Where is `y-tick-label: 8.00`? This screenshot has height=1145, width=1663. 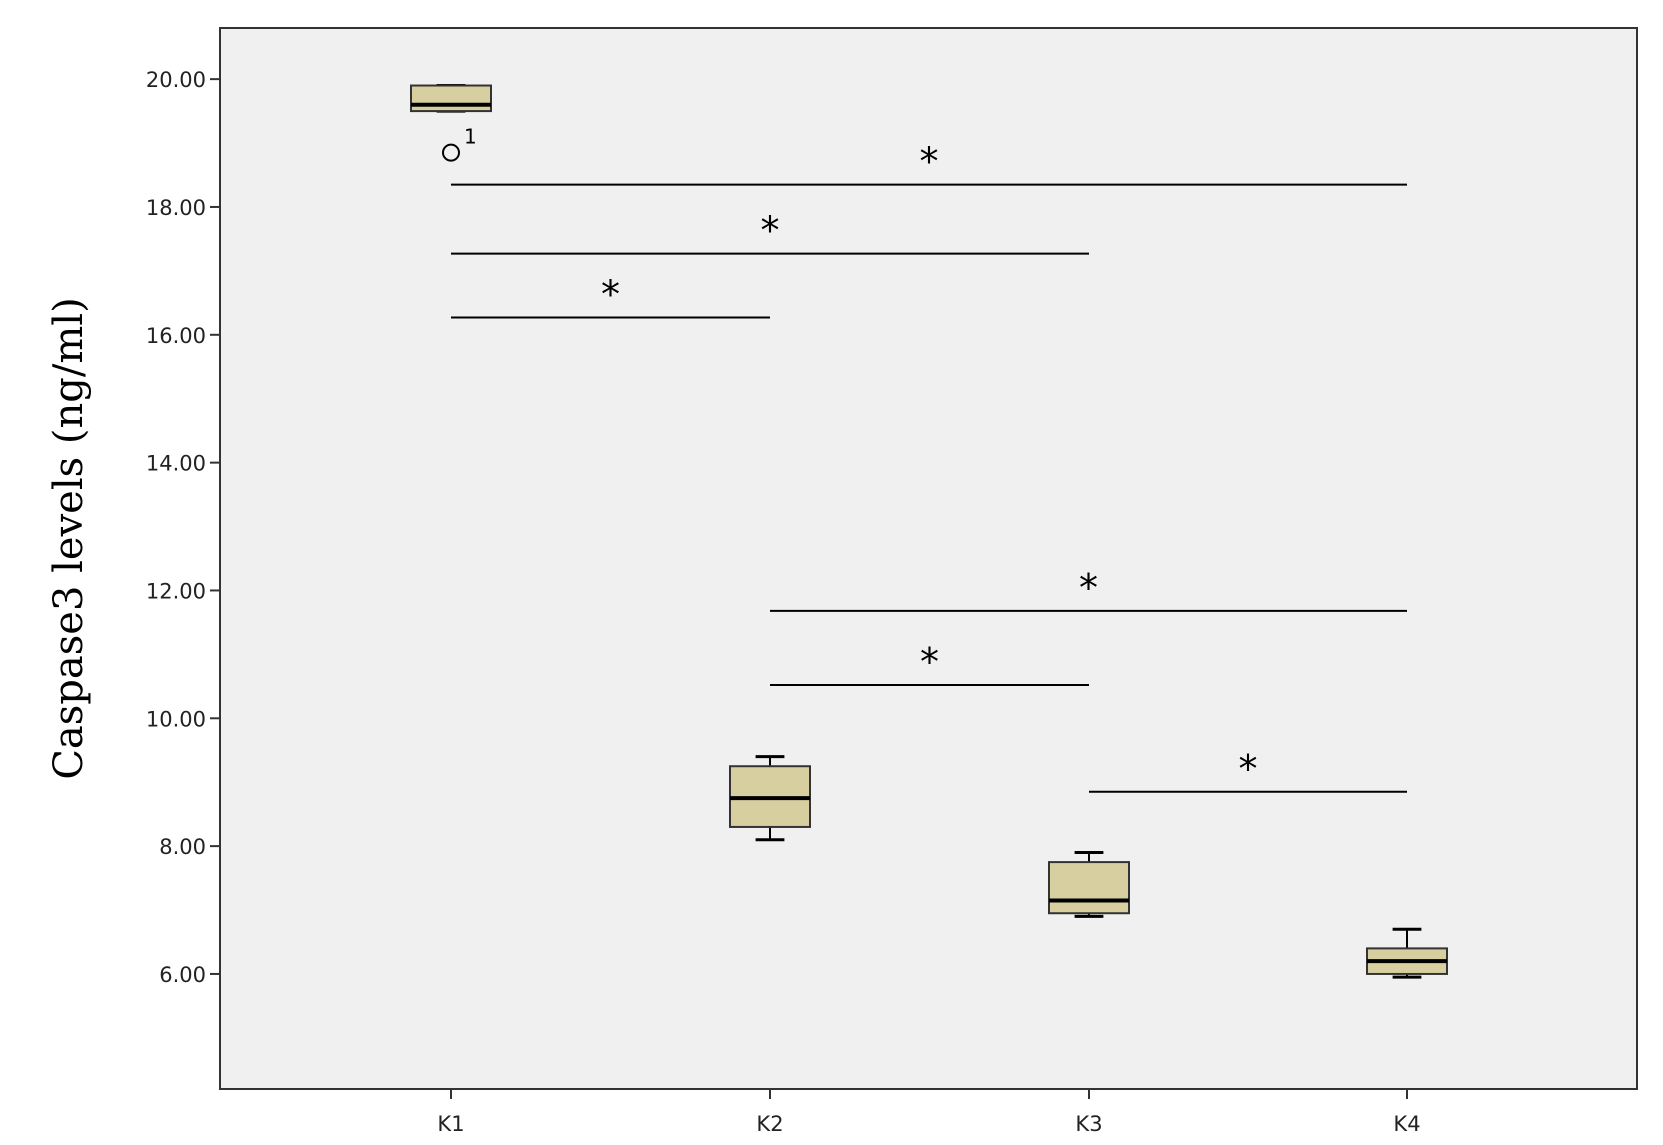 y-tick-label: 8.00 is located at coordinates (182, 847).